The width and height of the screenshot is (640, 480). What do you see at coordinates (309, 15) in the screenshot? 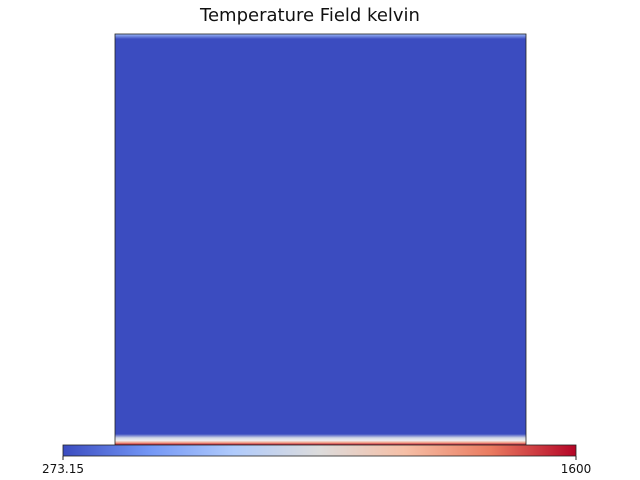
I see `chart-title: Temperature Field kelvin` at bounding box center [309, 15].